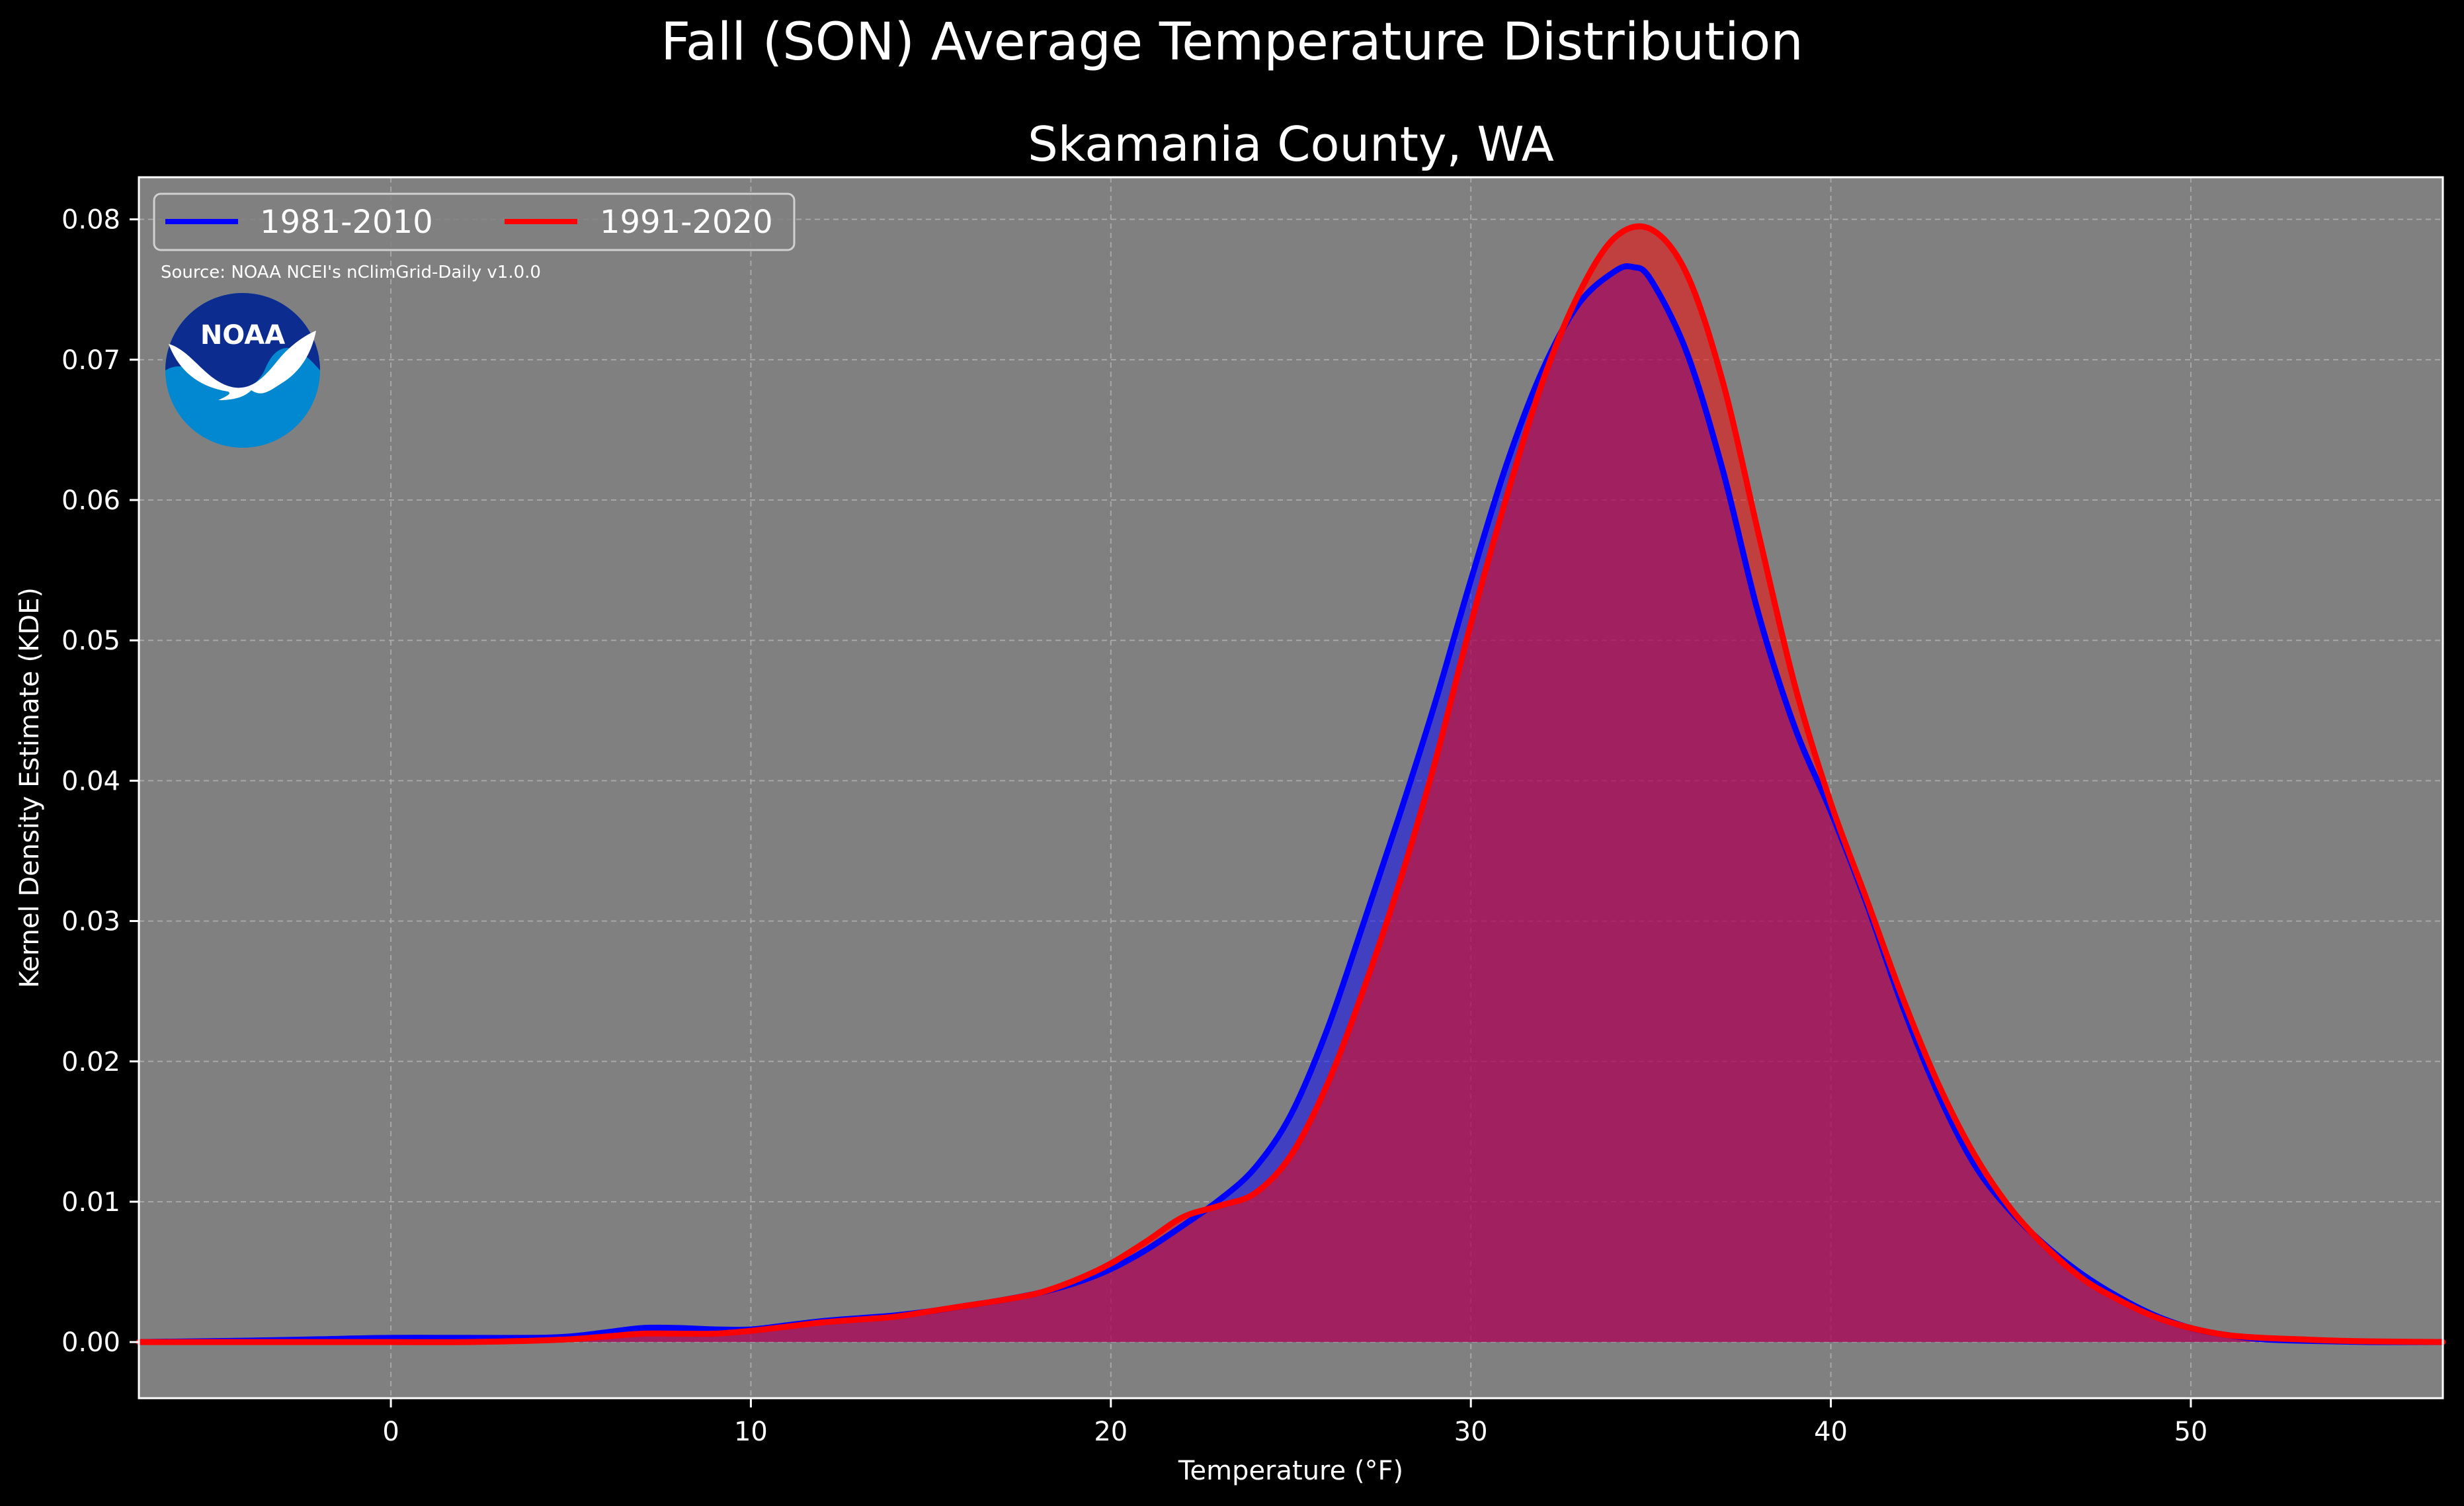 This screenshot has height=1506, width=2464. I want to click on x-tick-label: 0, so click(391, 1432).